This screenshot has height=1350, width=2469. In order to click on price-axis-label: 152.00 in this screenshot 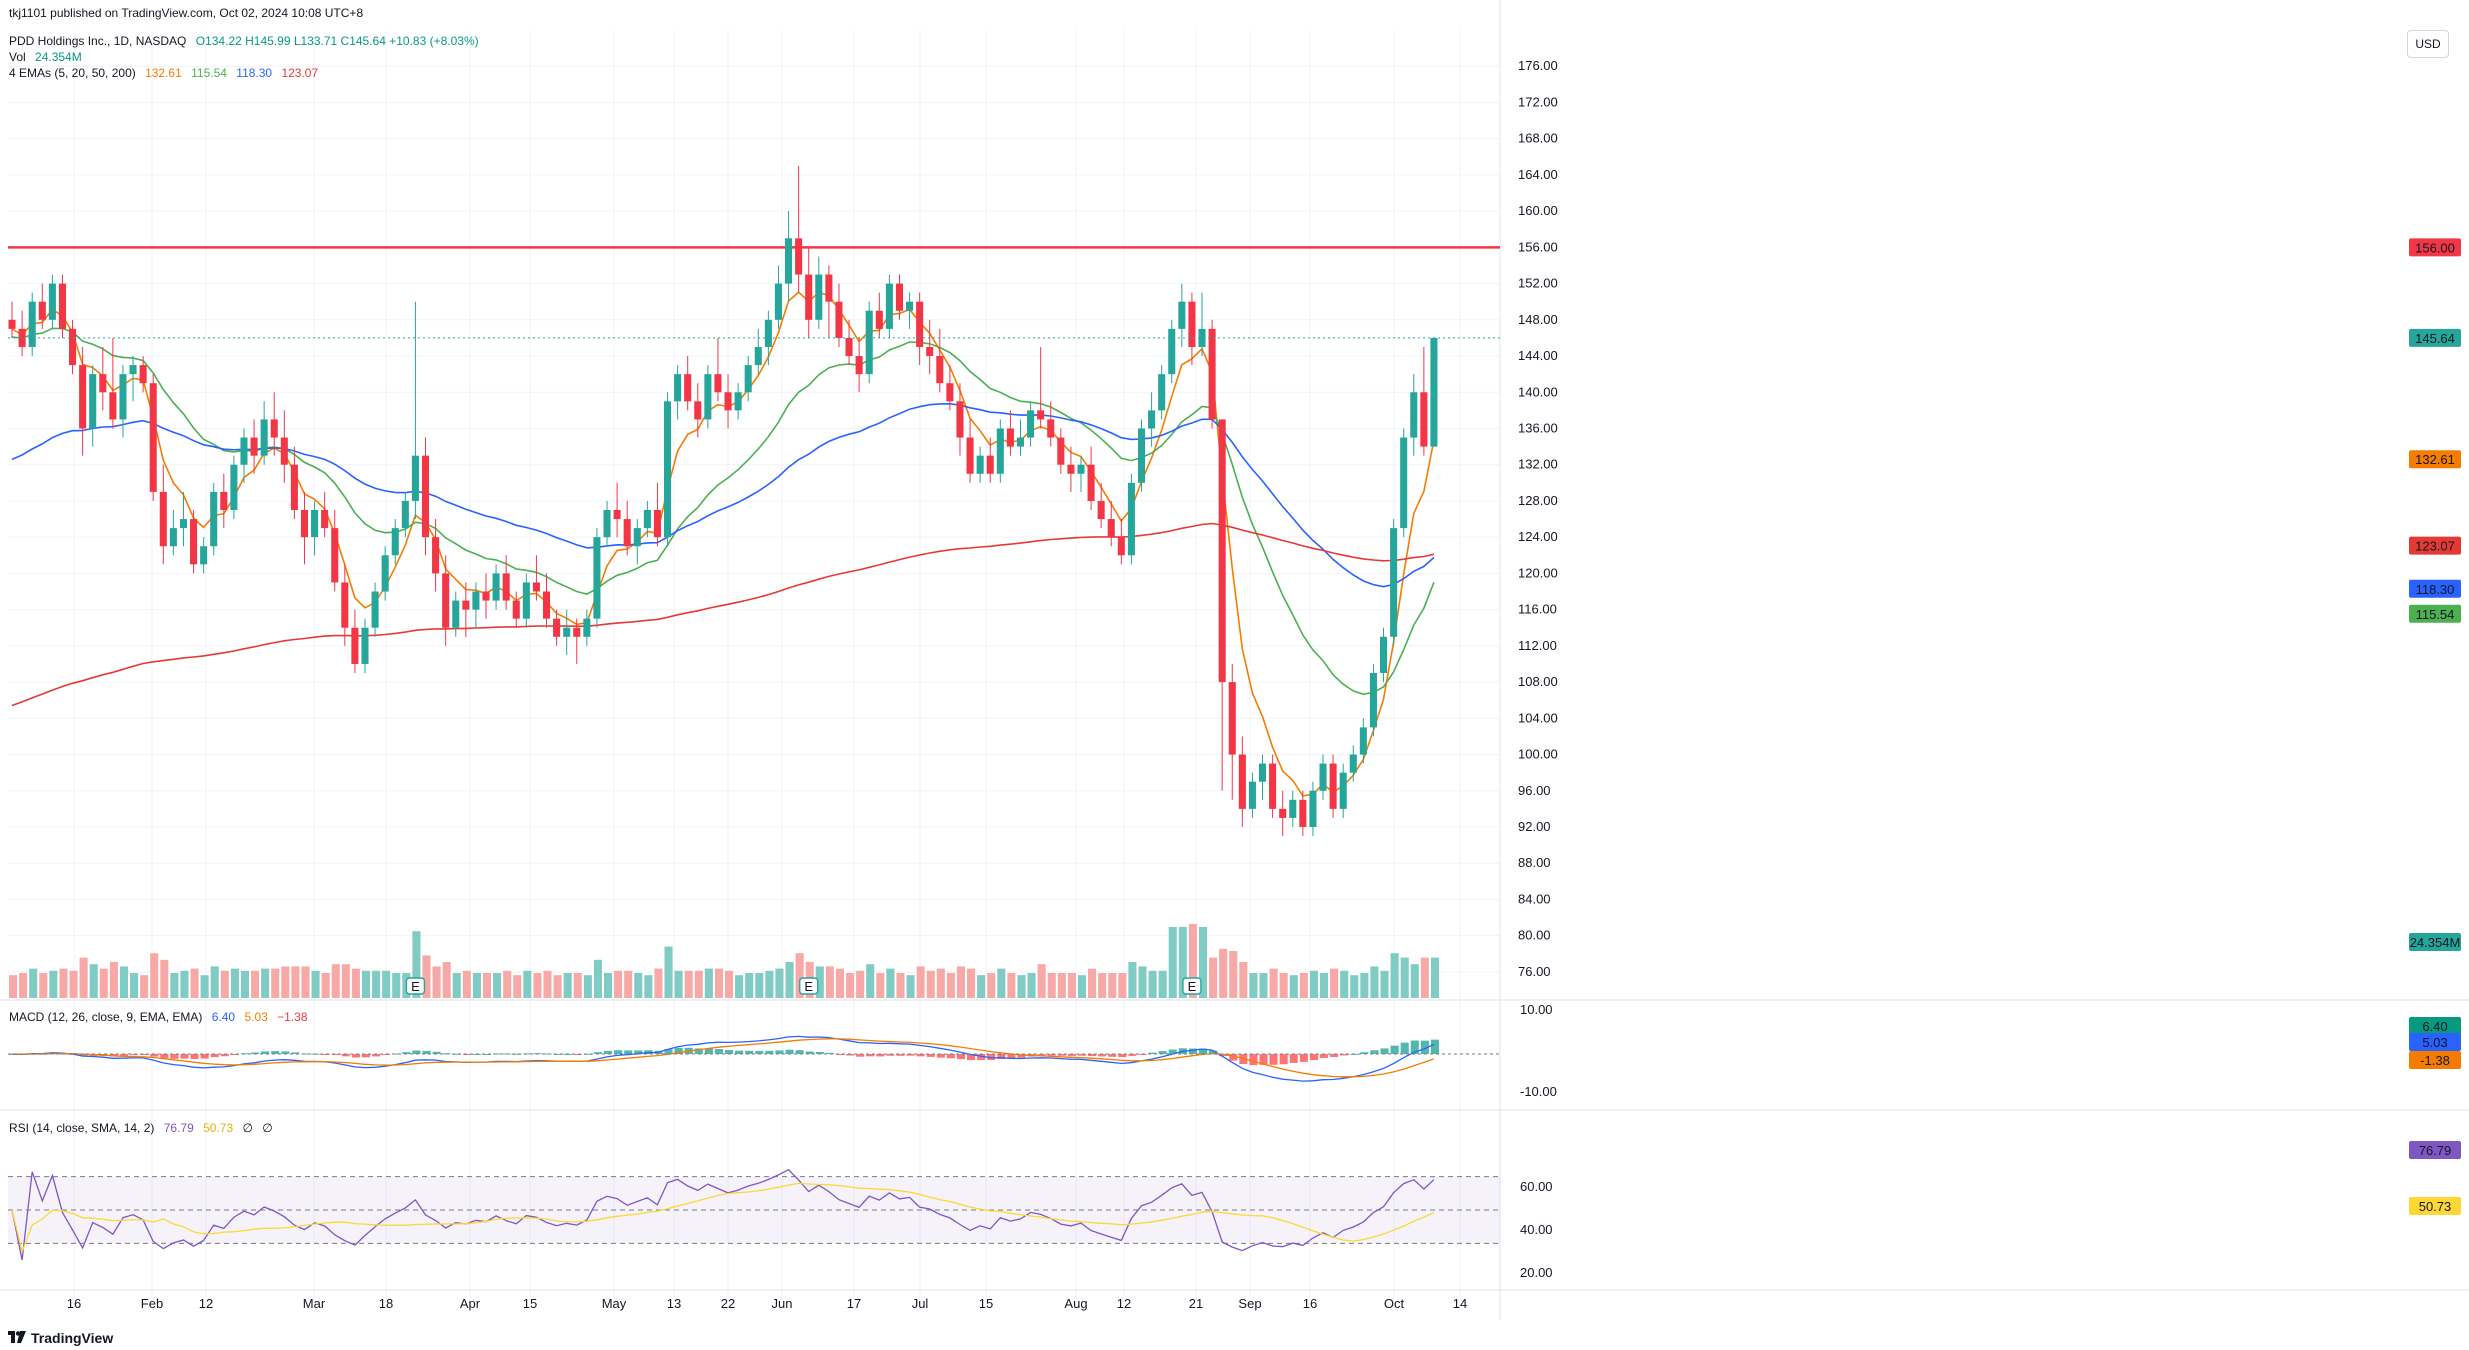, I will do `click(1538, 283)`.